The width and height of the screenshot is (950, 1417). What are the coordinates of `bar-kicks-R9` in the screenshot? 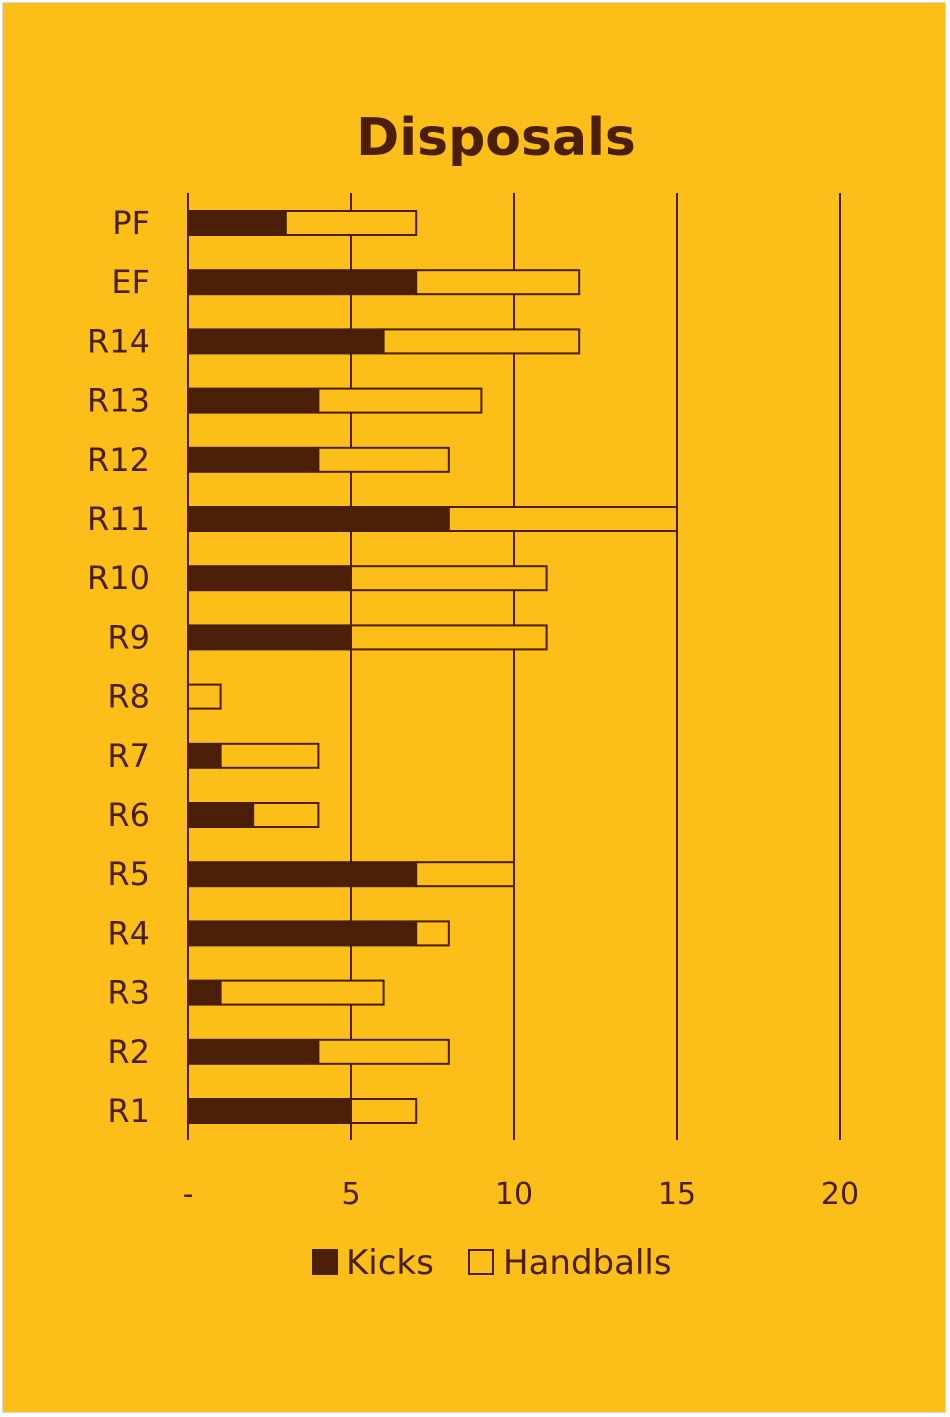 It's located at (269, 637).